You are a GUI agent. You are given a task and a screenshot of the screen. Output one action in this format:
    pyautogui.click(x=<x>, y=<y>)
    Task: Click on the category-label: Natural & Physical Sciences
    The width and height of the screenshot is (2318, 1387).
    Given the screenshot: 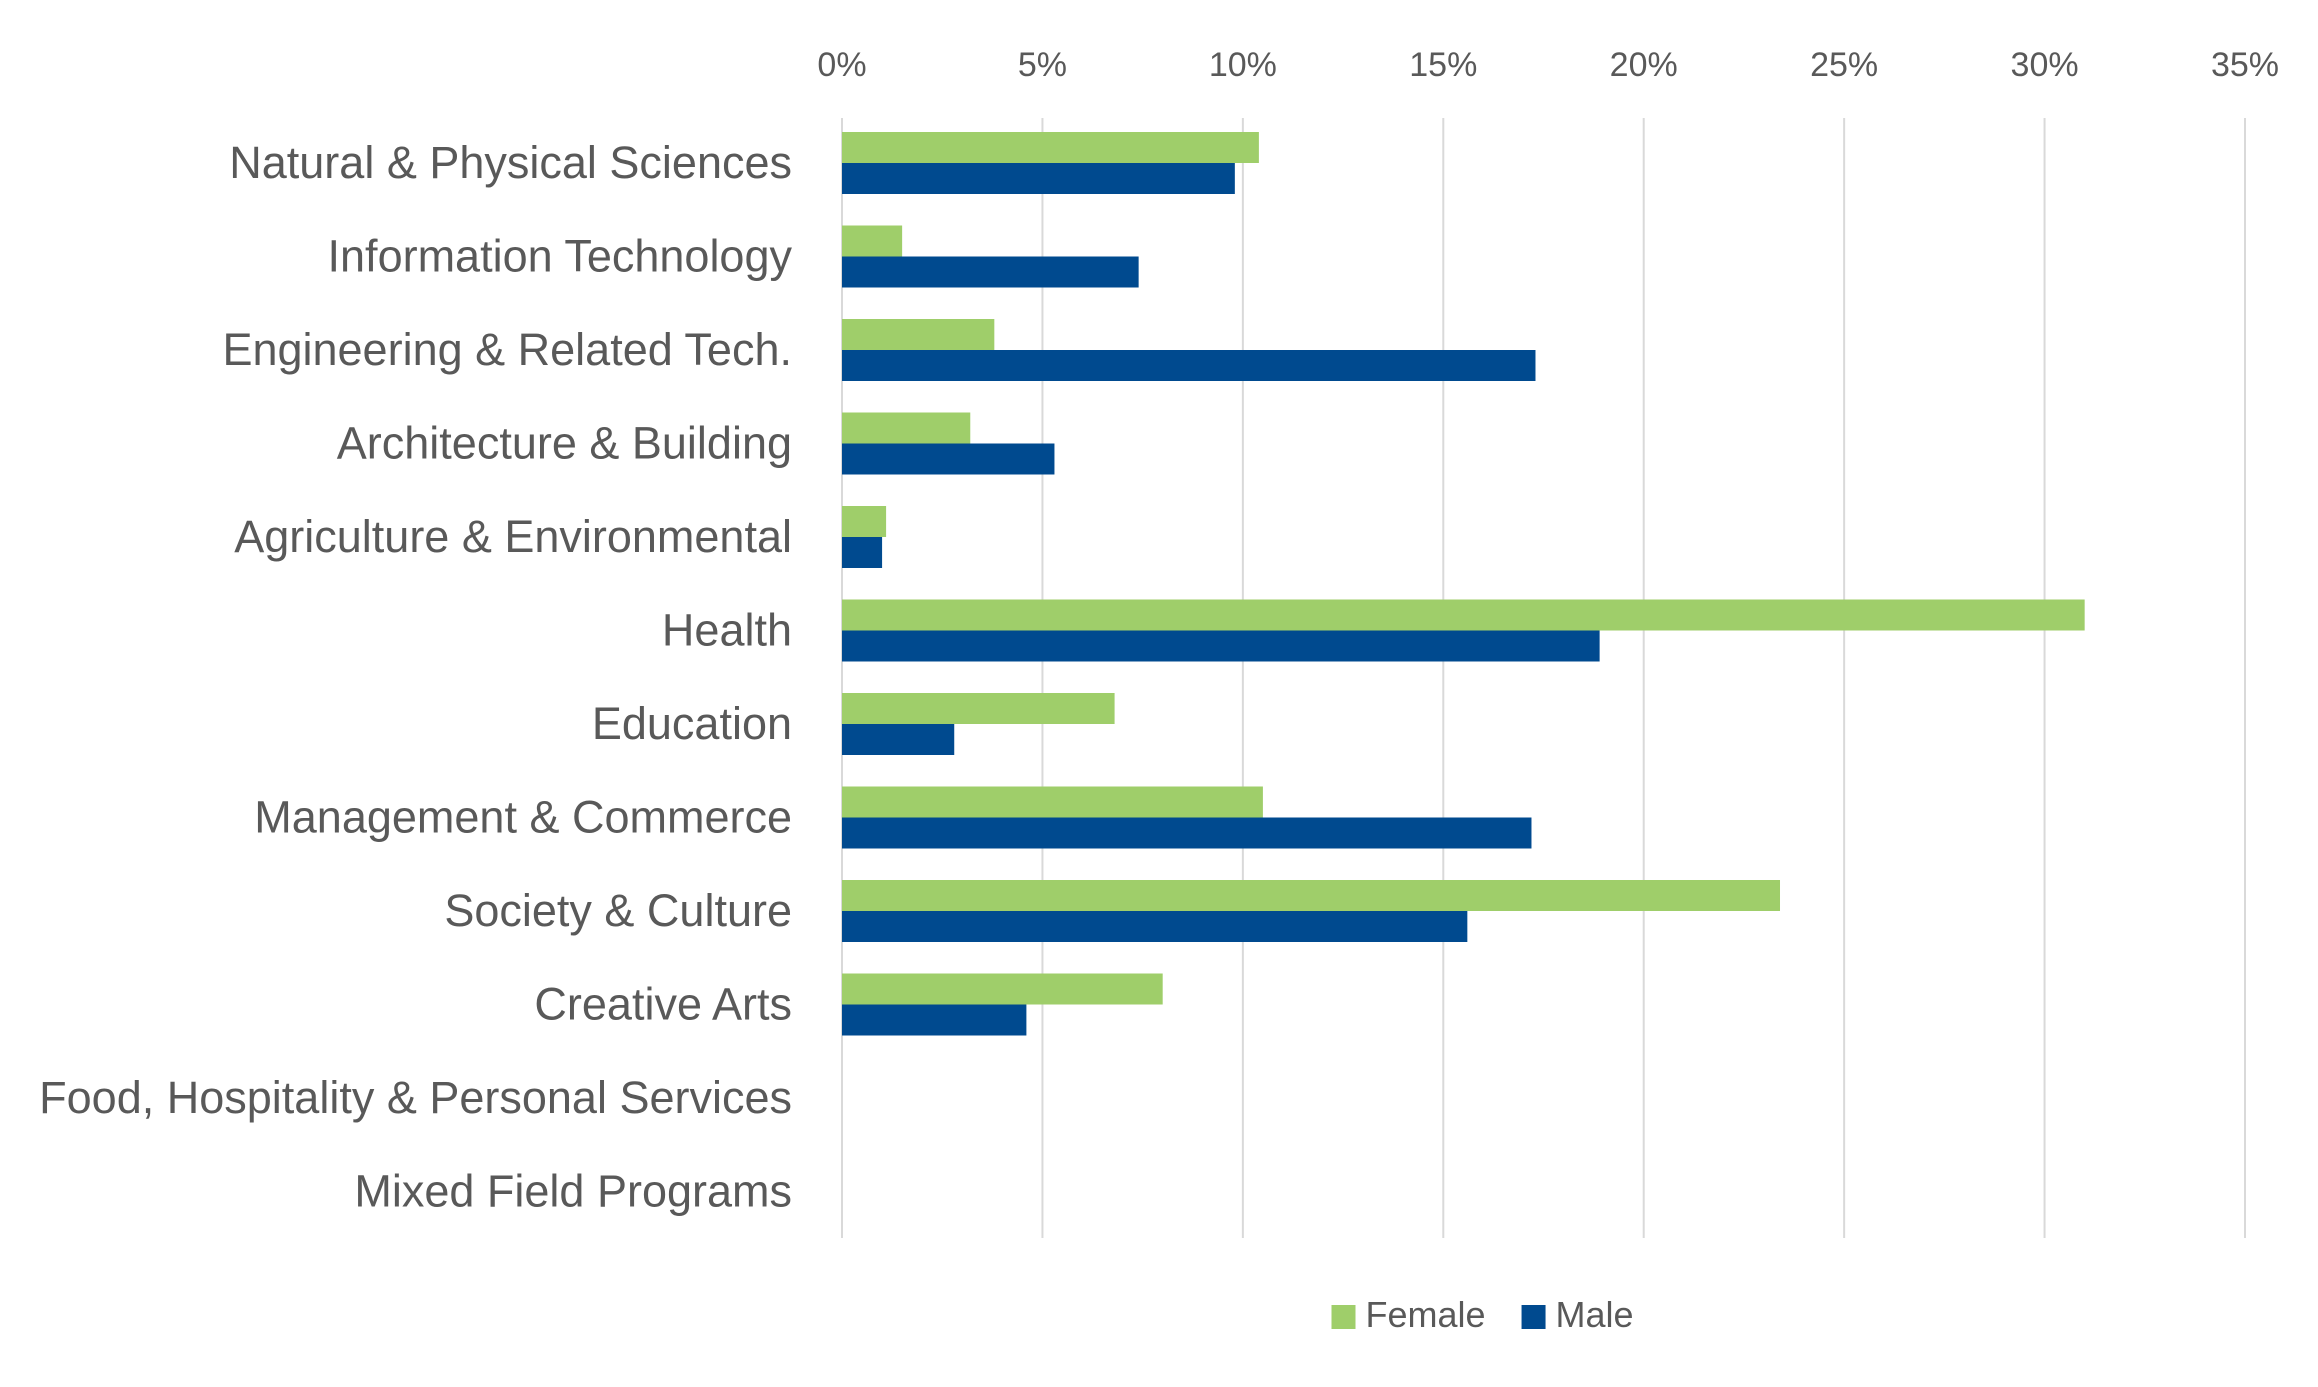 What is the action you would take?
    pyautogui.click(x=510, y=162)
    